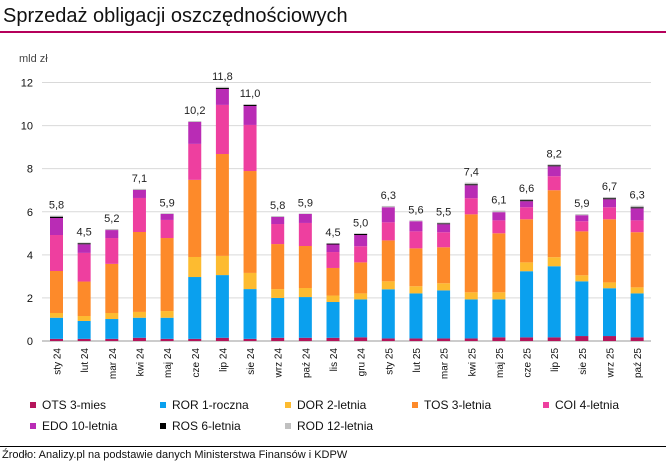 The image size is (666, 462). I want to click on x-tick-label: sie 24, so click(251, 361).